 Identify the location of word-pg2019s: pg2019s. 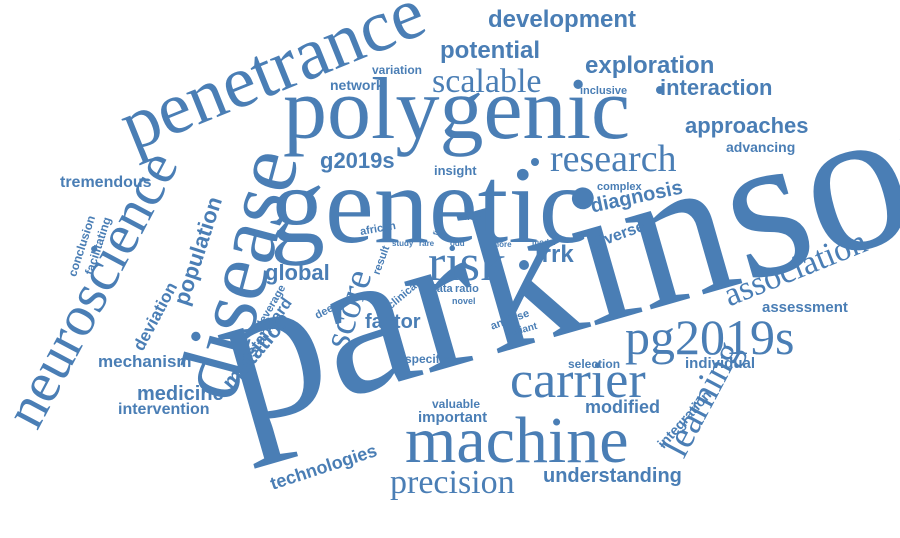
(710, 337).